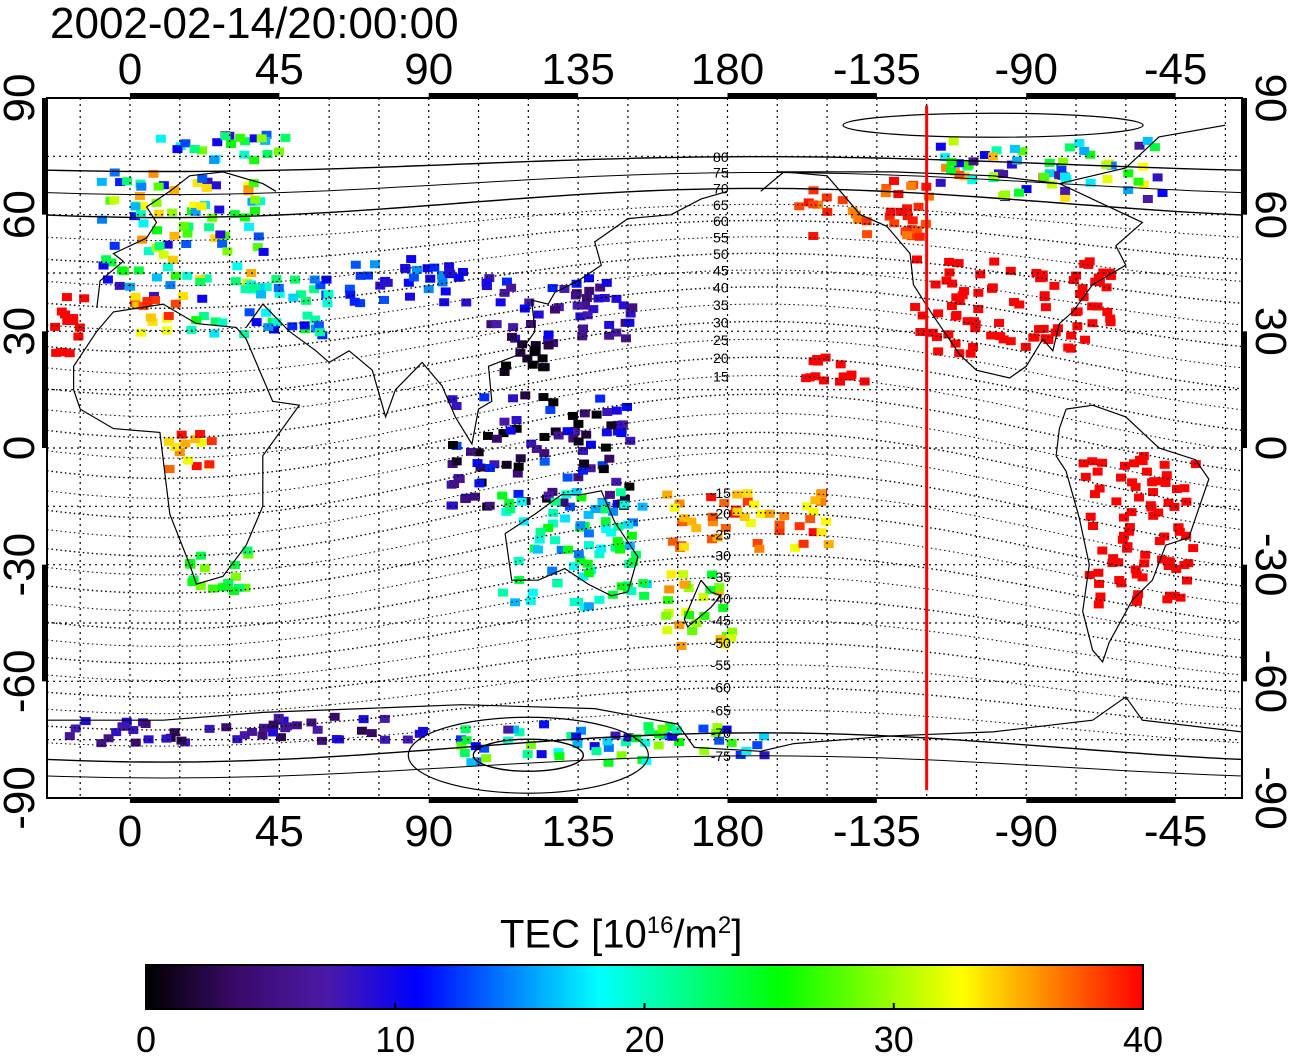  I want to click on south-pole-contour, so click(528, 755).